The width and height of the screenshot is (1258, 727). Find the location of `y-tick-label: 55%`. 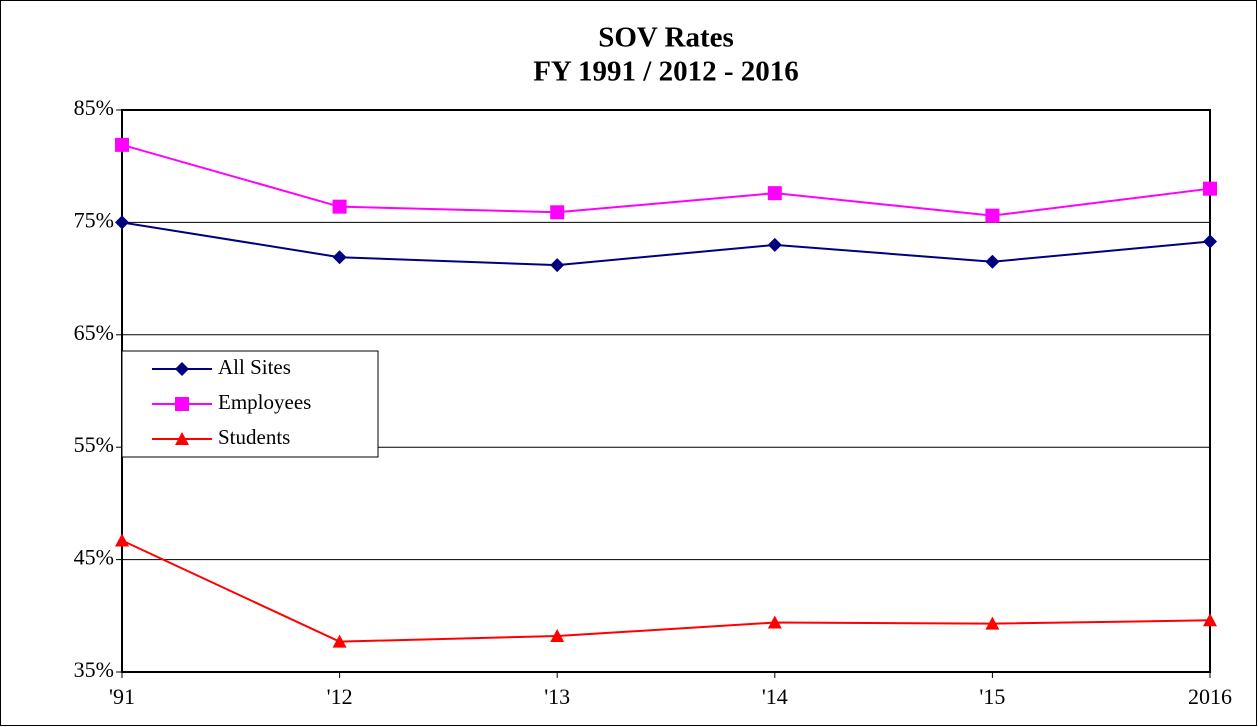

y-tick-label: 55% is located at coordinates (94, 444).